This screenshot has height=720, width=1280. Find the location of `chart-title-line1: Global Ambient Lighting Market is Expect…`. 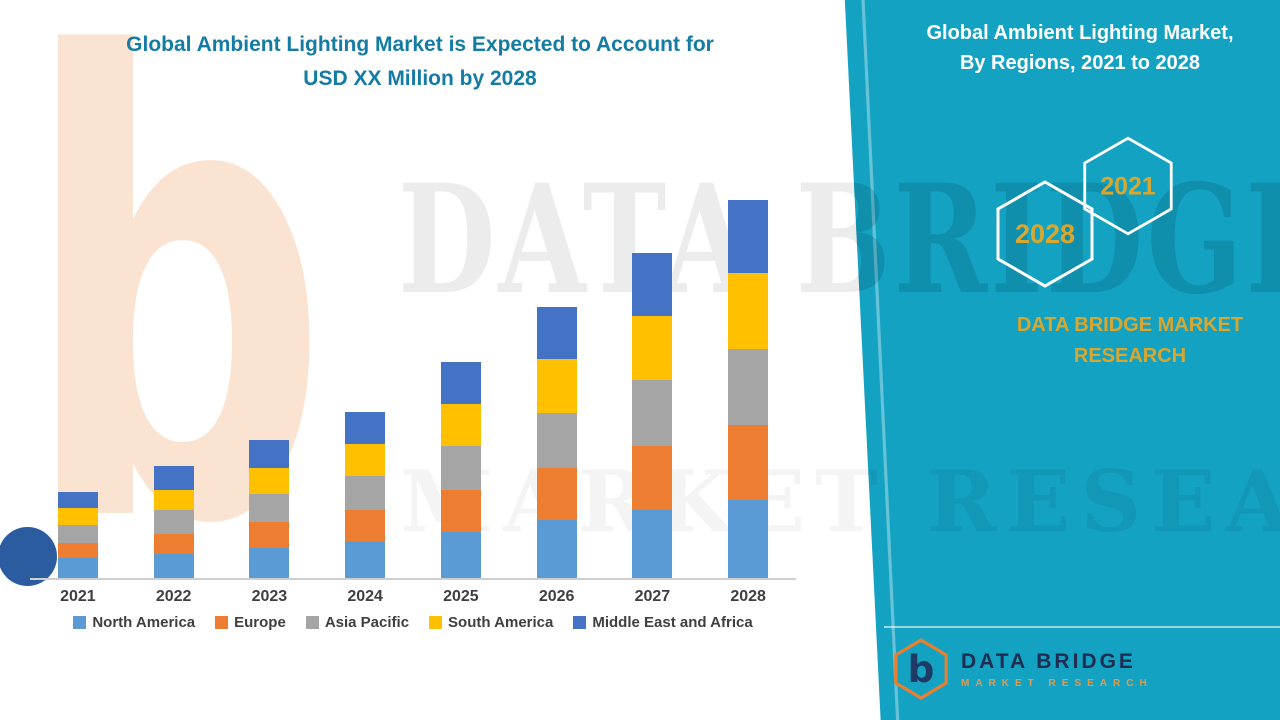

chart-title-line1: Global Ambient Lighting Market is Expect… is located at coordinates (420, 44).